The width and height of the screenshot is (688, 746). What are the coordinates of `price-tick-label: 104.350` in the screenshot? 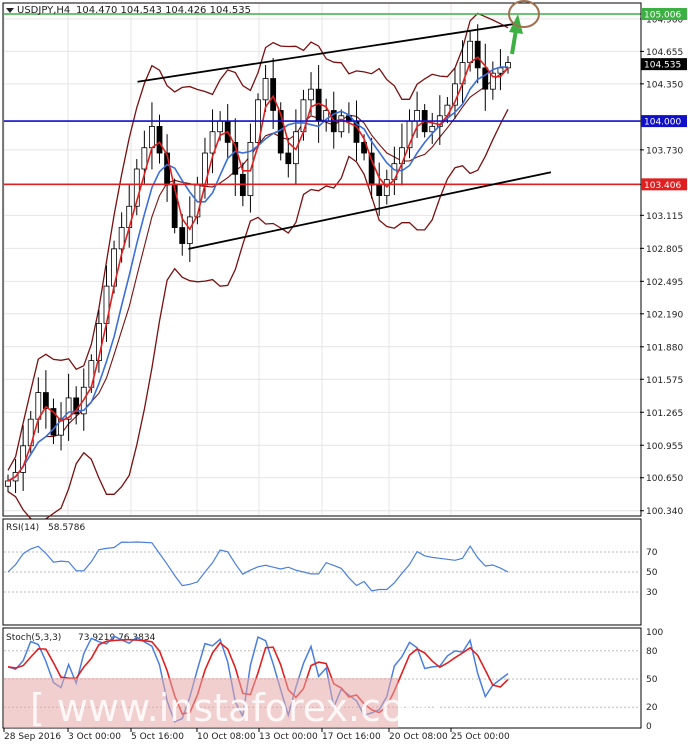 It's located at (664, 85).